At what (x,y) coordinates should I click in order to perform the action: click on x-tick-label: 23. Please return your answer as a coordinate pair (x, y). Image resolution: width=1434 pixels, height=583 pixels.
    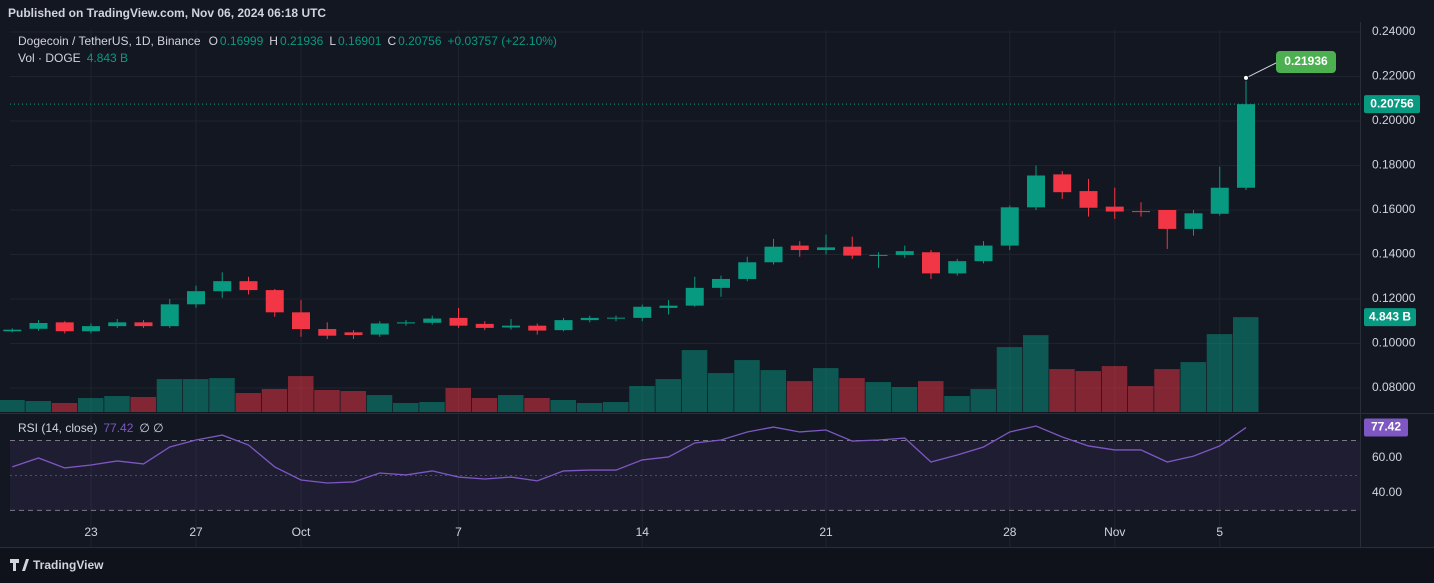
    Looking at the image, I should click on (91, 532).